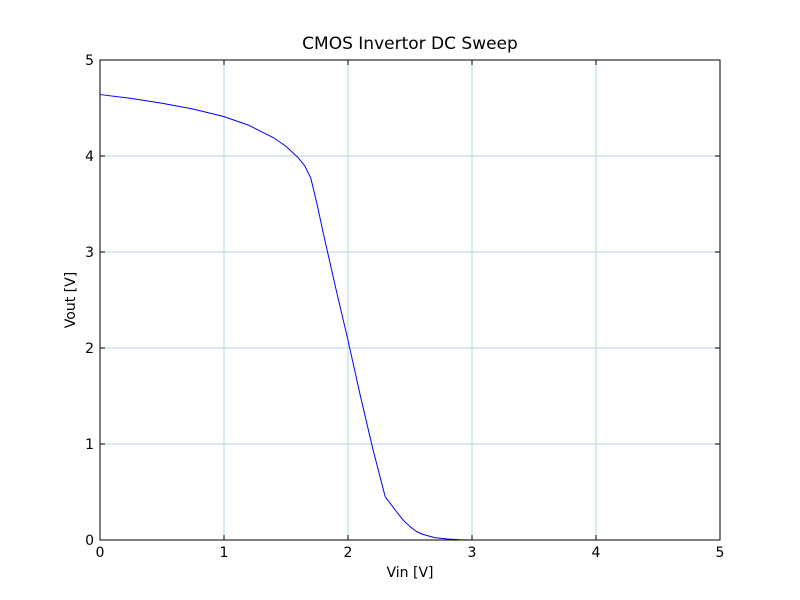  Describe the element at coordinates (89, 445) in the screenshot. I see `y-tick-label: 1` at that location.